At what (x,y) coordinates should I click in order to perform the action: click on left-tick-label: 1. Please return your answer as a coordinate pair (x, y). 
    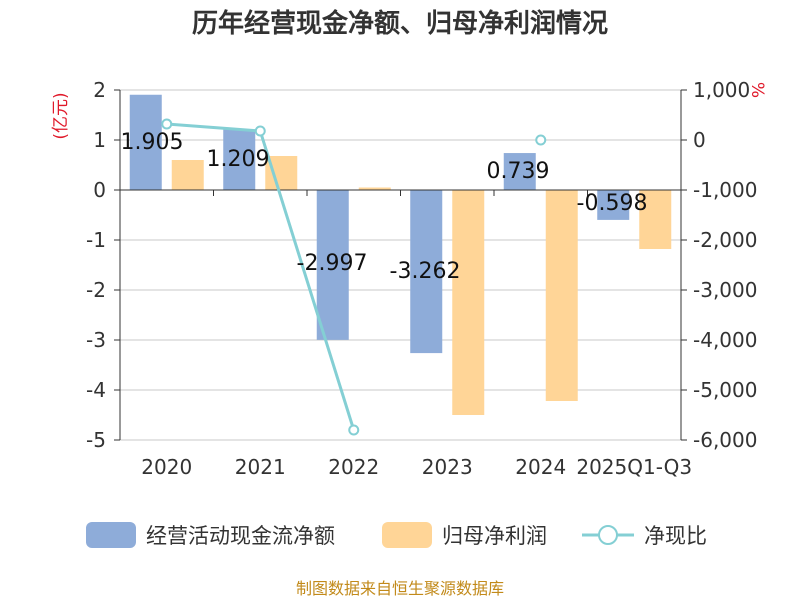
    Looking at the image, I should click on (99, 140).